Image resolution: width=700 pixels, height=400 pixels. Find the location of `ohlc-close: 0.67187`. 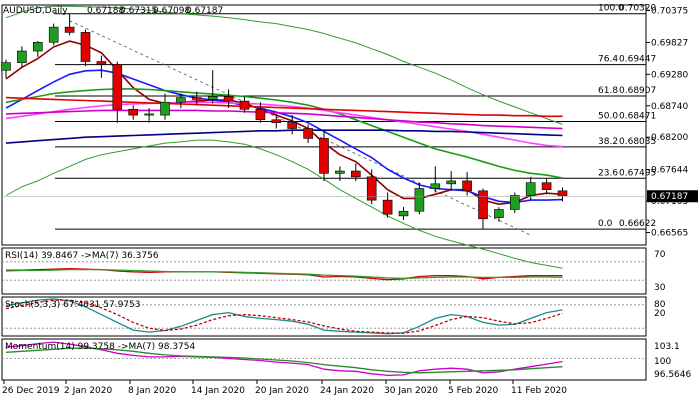

ohlc-close: 0.67187 is located at coordinates (204, 11).